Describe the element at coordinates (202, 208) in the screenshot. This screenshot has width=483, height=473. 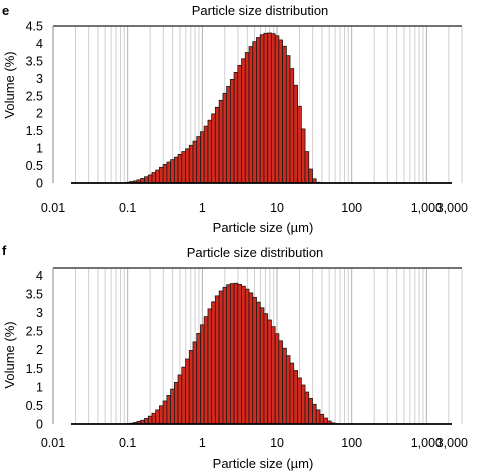
I see `x-tick-label: 1` at that location.